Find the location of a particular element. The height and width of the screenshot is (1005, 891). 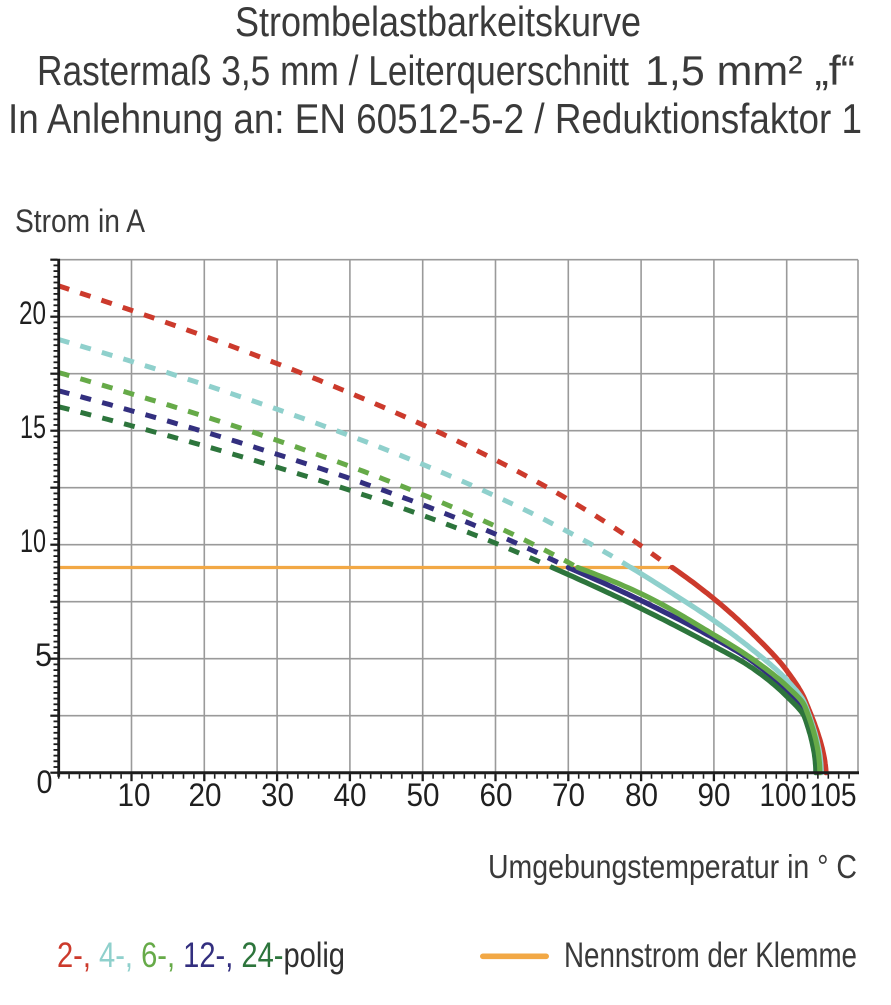

svg-text: 40 is located at coordinates (350, 795).